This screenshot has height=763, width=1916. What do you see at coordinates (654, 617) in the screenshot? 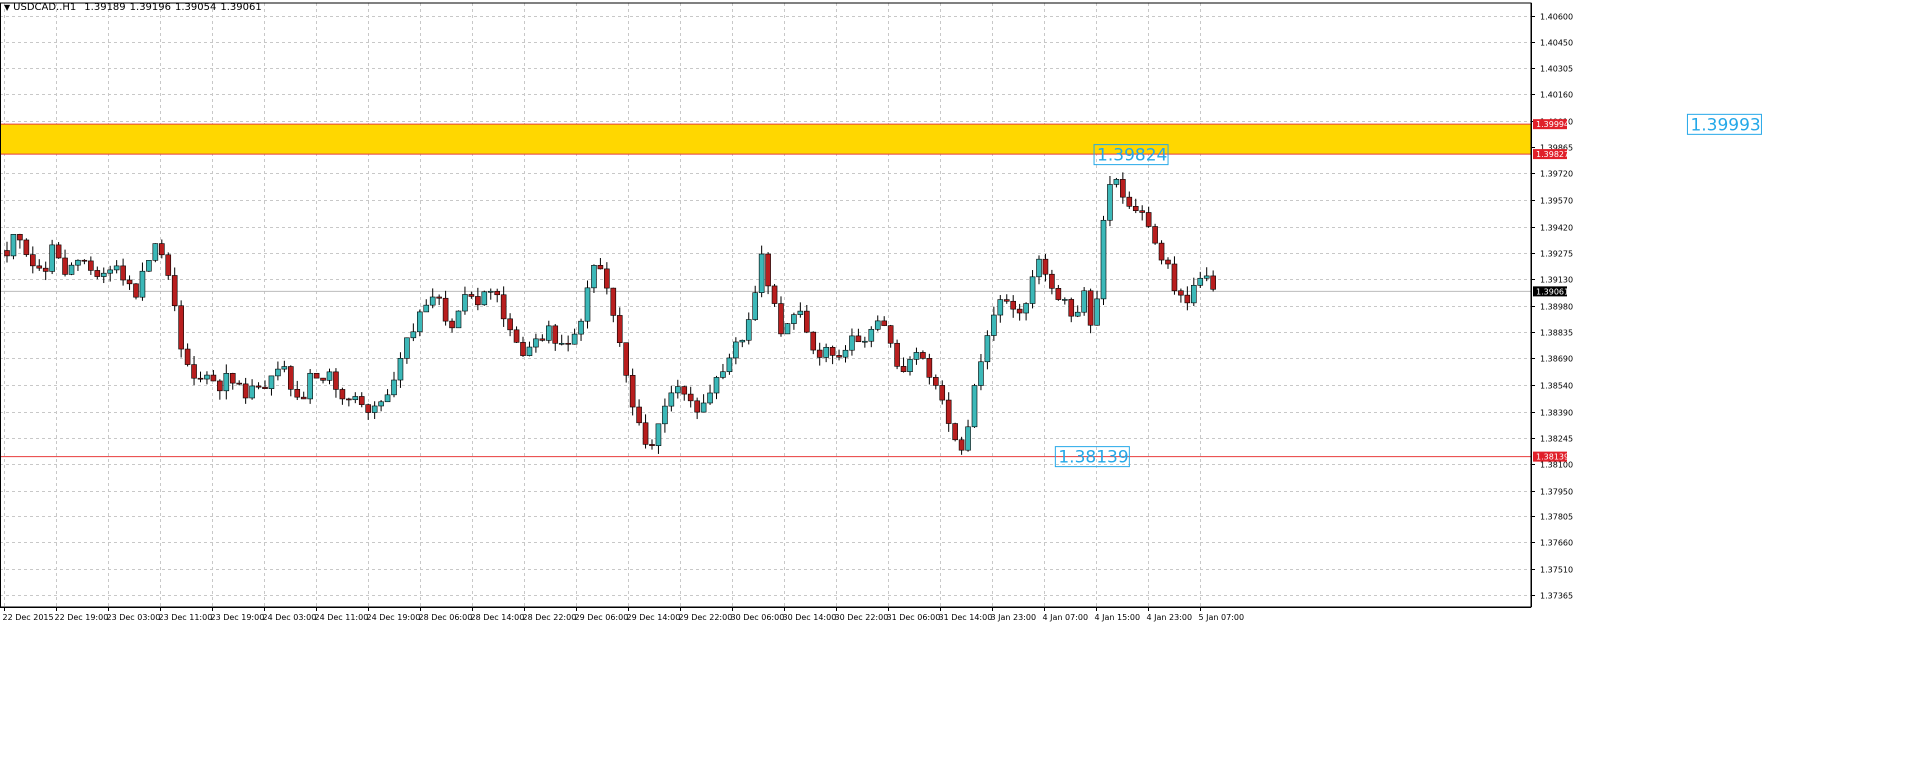
I see `time-axis-label: 29 Dec 14:00` at bounding box center [654, 617].